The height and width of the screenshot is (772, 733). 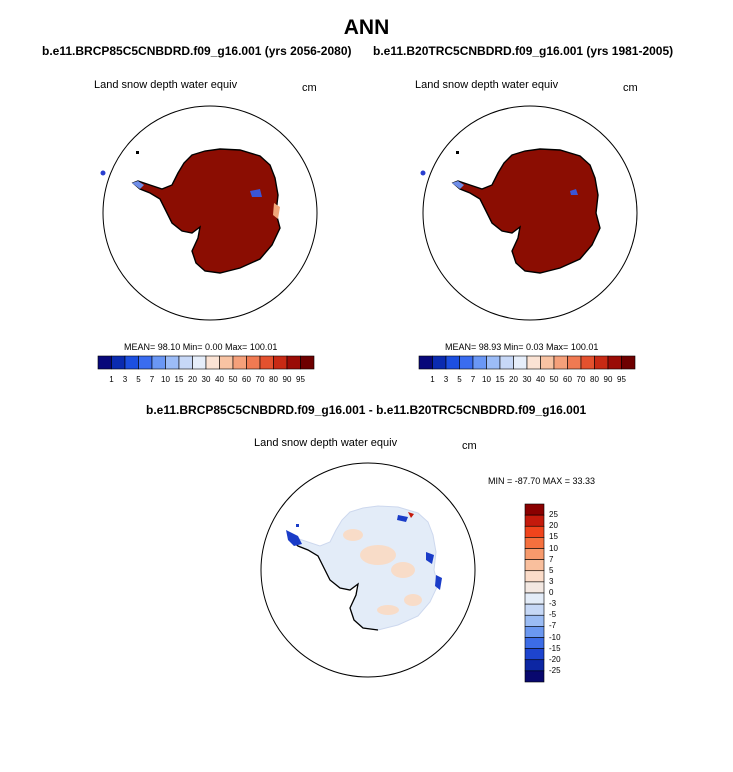 I want to click on diff-units-label: cm, so click(x=469, y=446).